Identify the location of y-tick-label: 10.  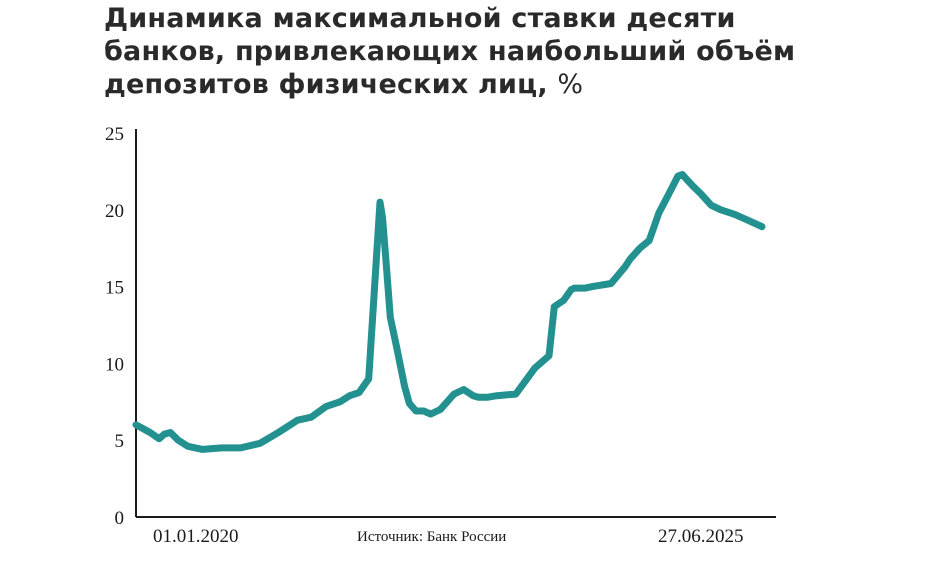
(114, 364).